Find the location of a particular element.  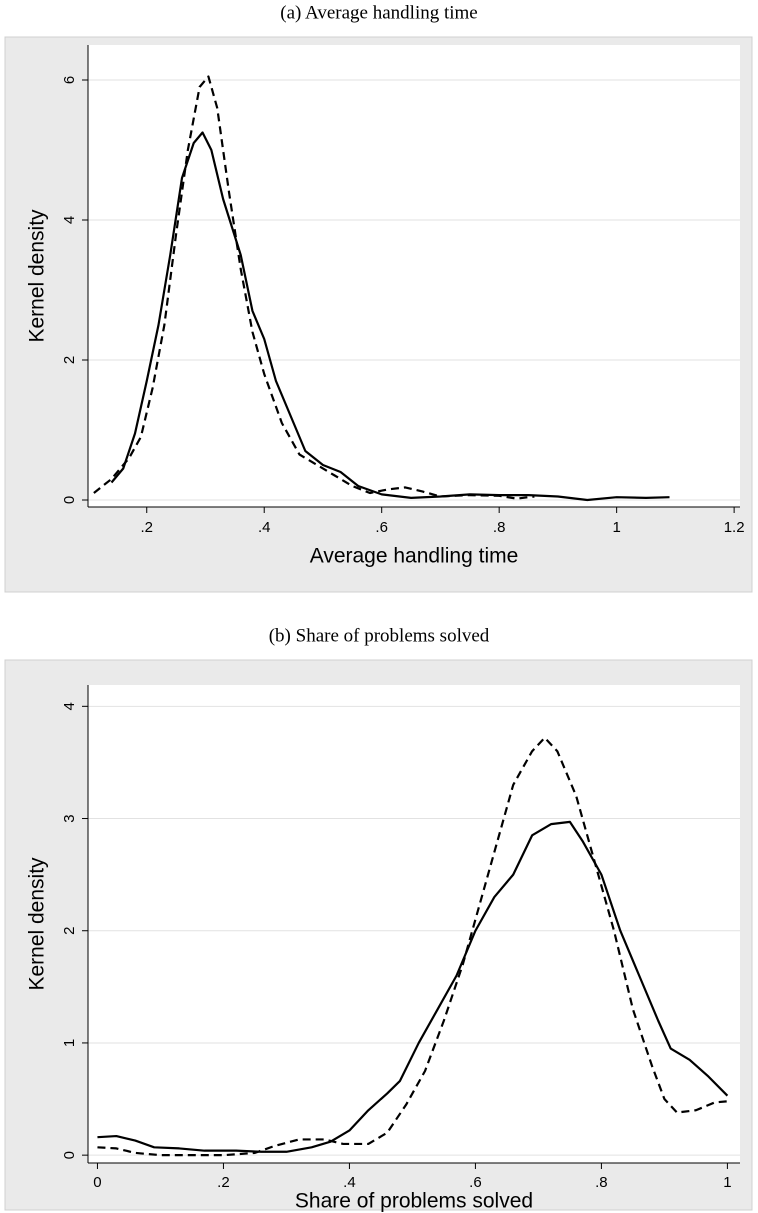

caption: (a) Average handling time is located at coordinates (379, 12).